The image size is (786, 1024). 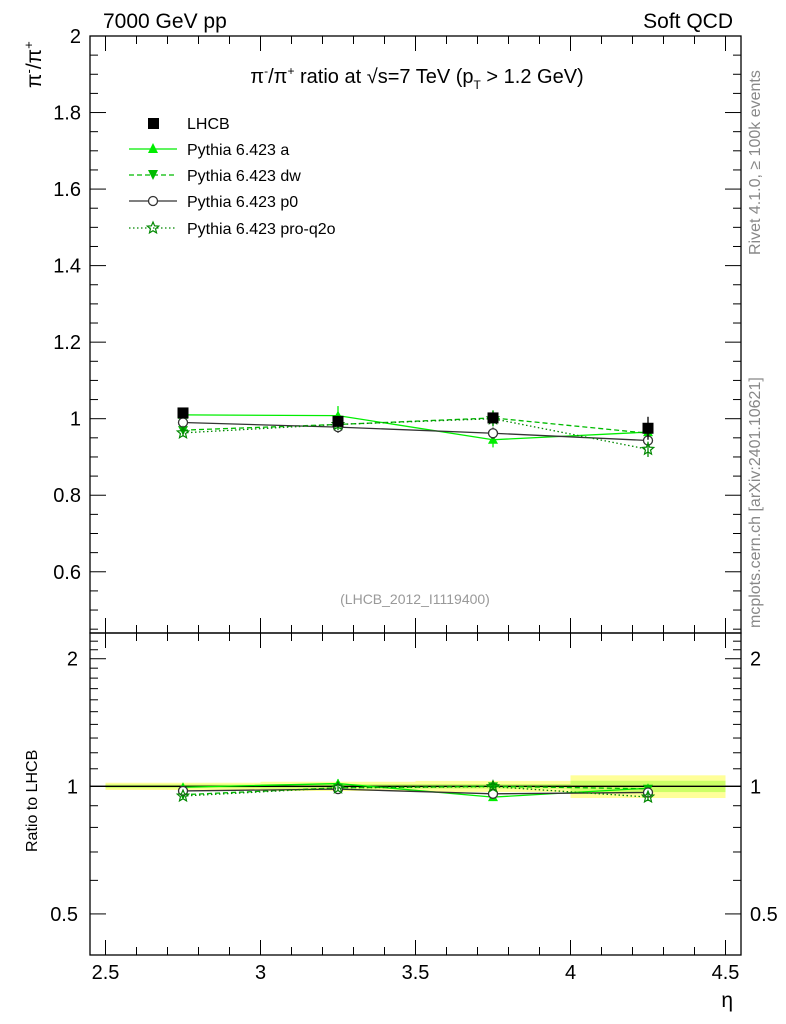 I want to click on x-tick-label: 2.5, so click(x=106, y=973).